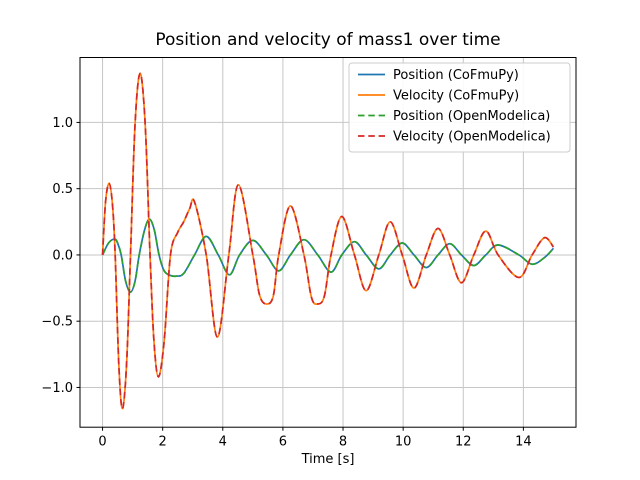  I want to click on x-tick-label: 8, so click(343, 442).